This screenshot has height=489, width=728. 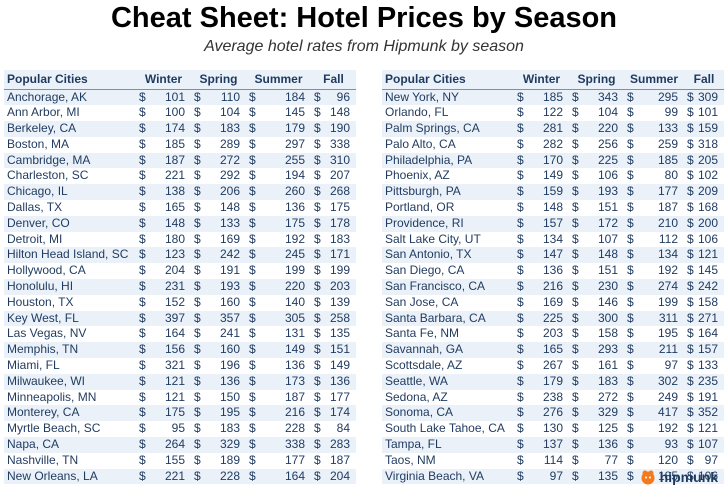 I want to click on table-row: Honolulu, HI $231 $193 $220 $203, so click(x=180, y=287).